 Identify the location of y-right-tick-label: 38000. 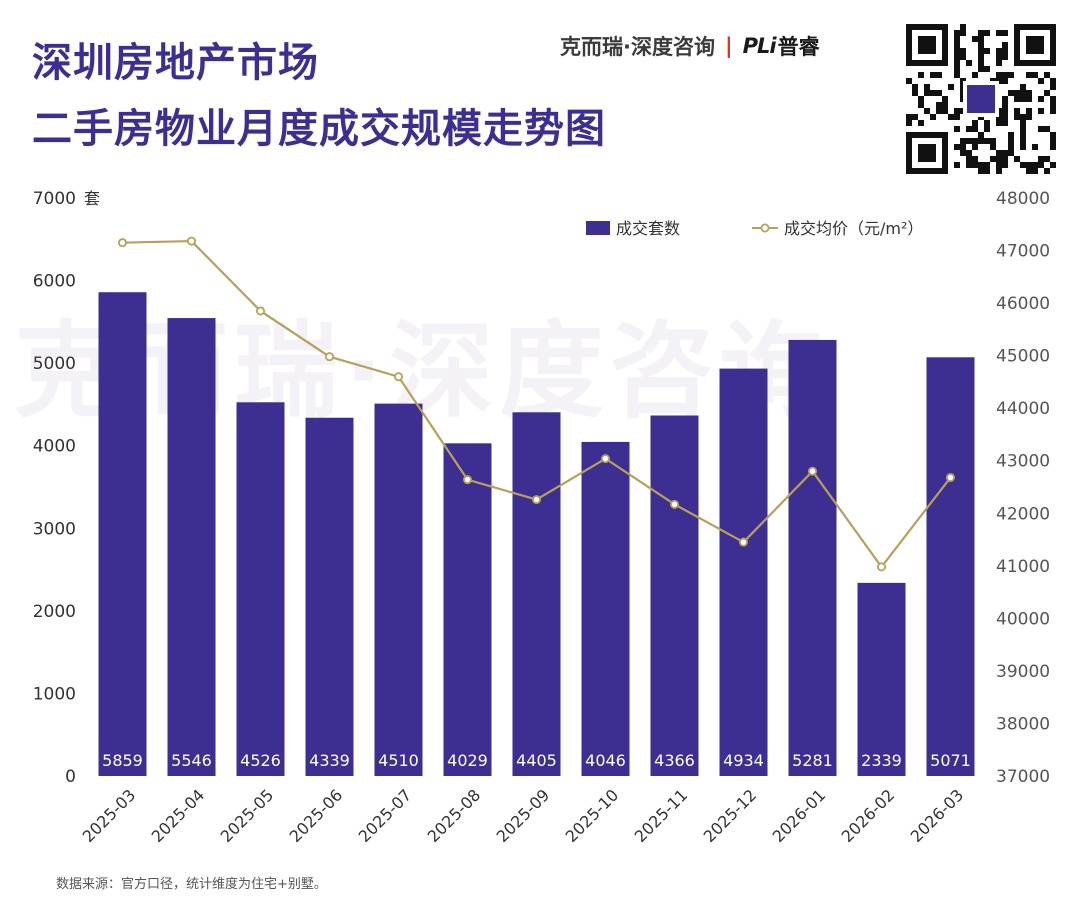
(1023, 724).